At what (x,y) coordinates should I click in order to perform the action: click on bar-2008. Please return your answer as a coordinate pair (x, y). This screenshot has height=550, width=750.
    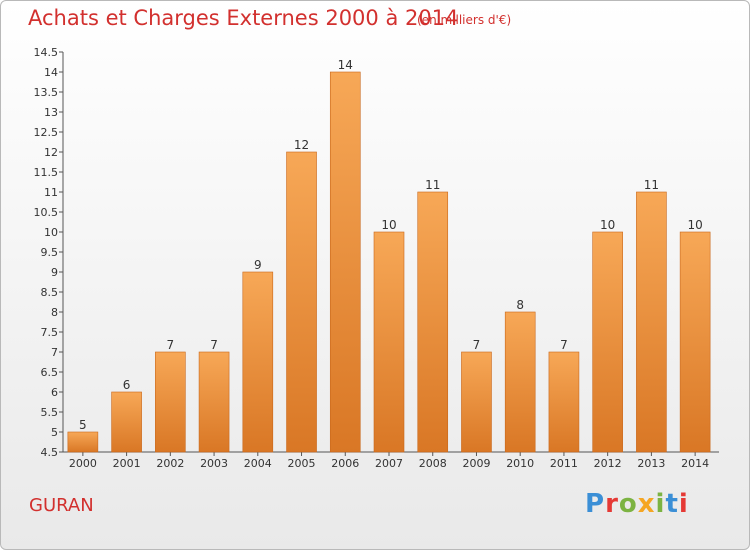
    Looking at the image, I should click on (433, 322).